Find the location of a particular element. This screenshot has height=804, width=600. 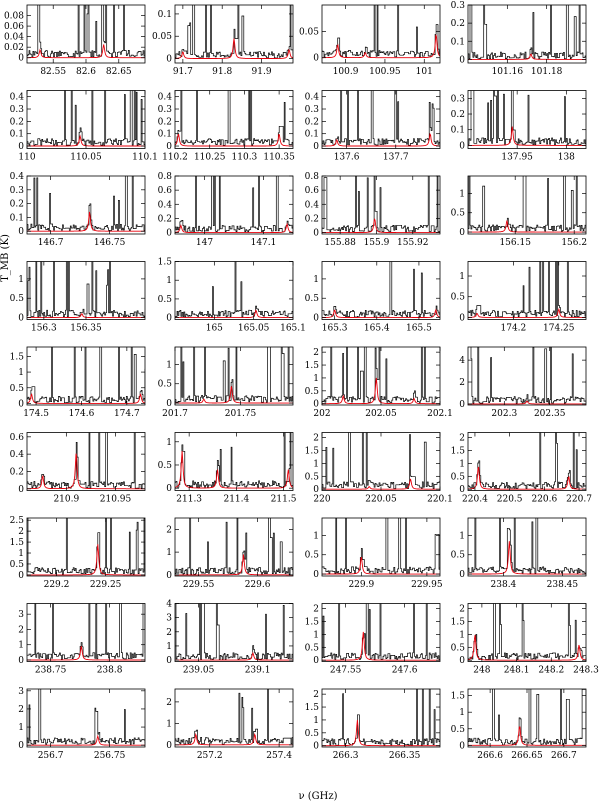

x-tick-label: 137.95 is located at coordinates (517, 158).